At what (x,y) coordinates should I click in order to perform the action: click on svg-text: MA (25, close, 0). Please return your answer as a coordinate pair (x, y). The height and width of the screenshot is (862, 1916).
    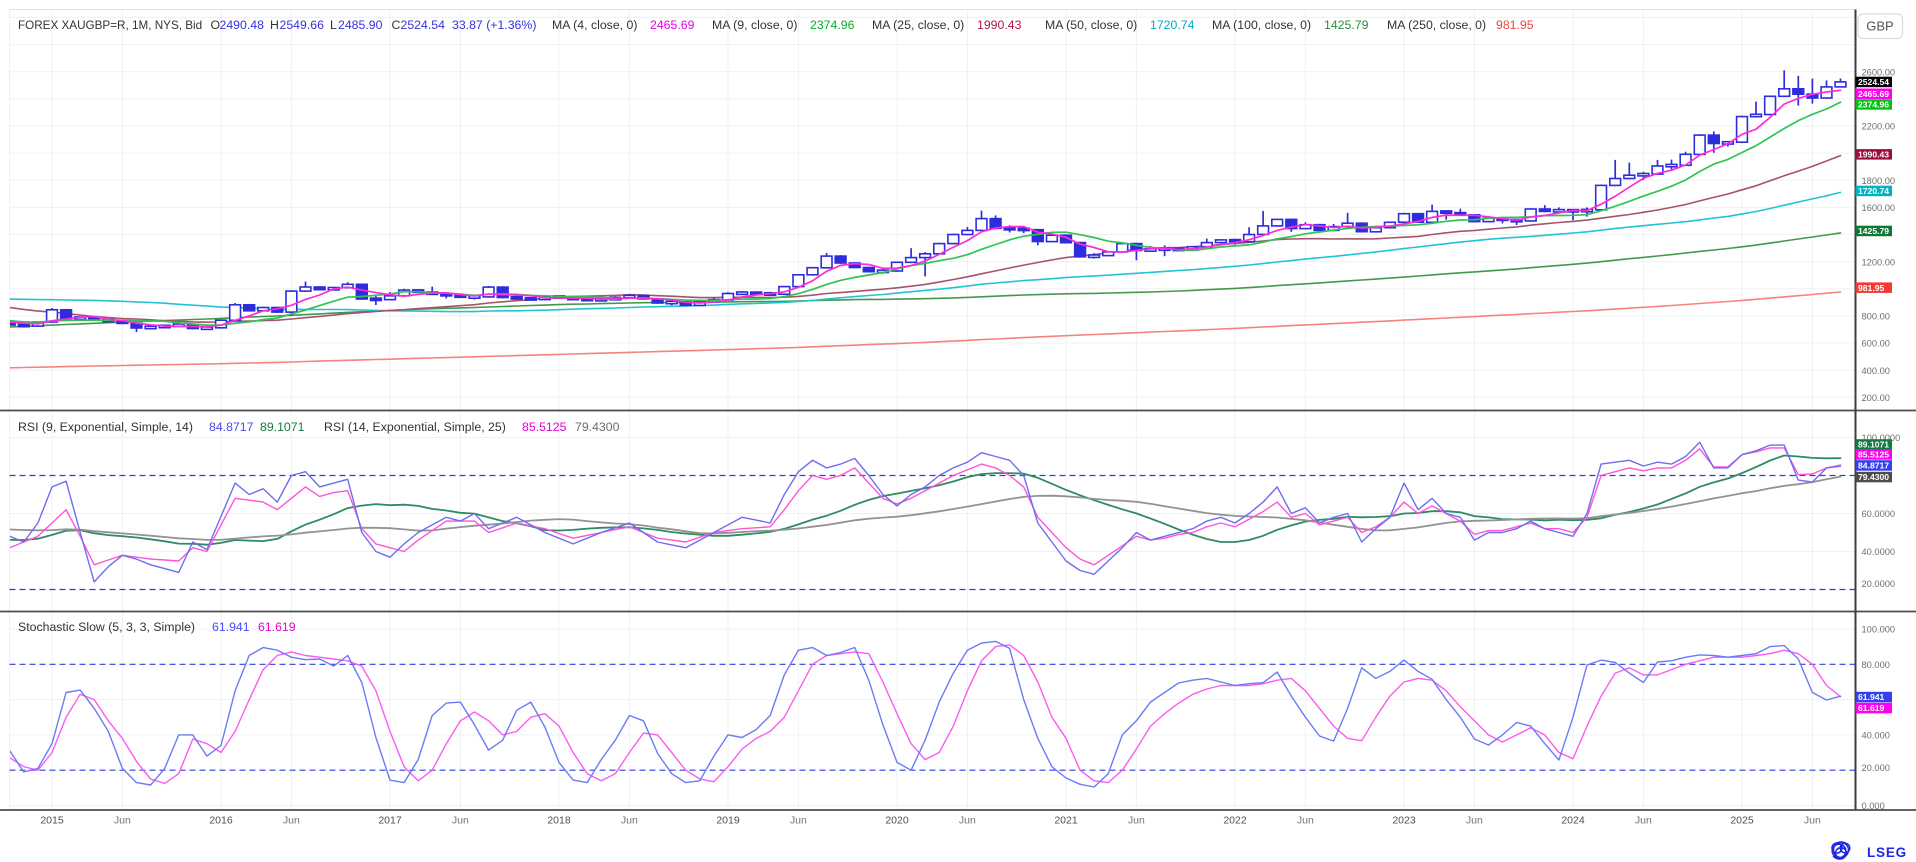
    Looking at the image, I should click on (918, 25).